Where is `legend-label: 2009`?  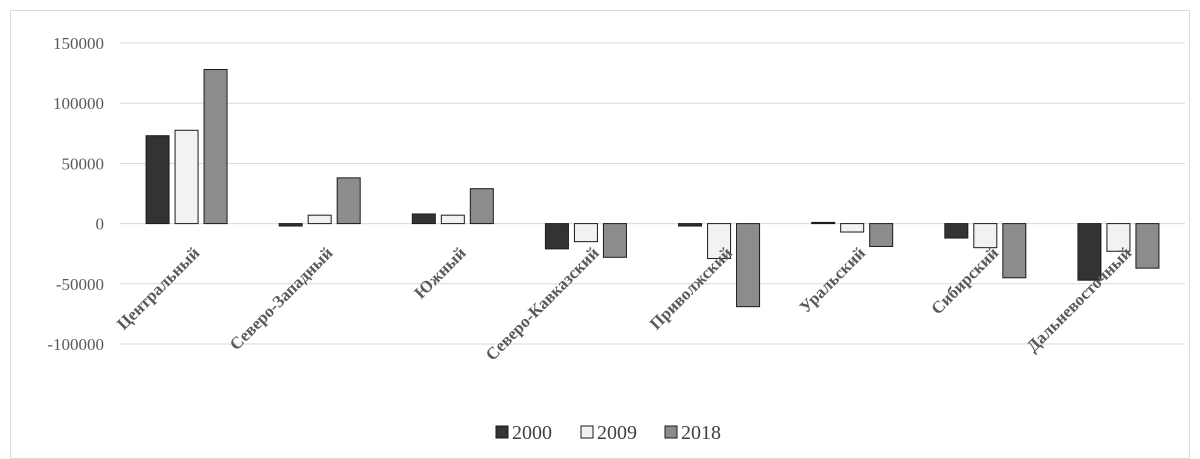 legend-label: 2009 is located at coordinates (617, 433).